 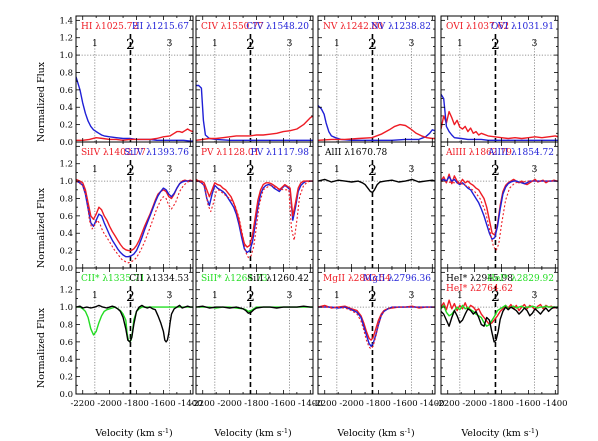 I want to click on transition-label: AlII λ1670.78, so click(x=356, y=153).